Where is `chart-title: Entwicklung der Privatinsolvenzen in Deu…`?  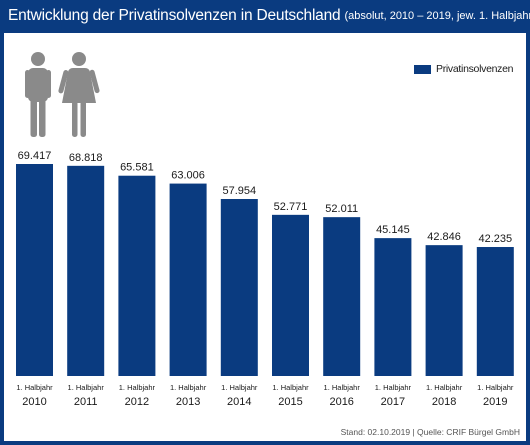 chart-title: Entwicklung der Privatinsolvenzen in Deu… is located at coordinates (174, 15).